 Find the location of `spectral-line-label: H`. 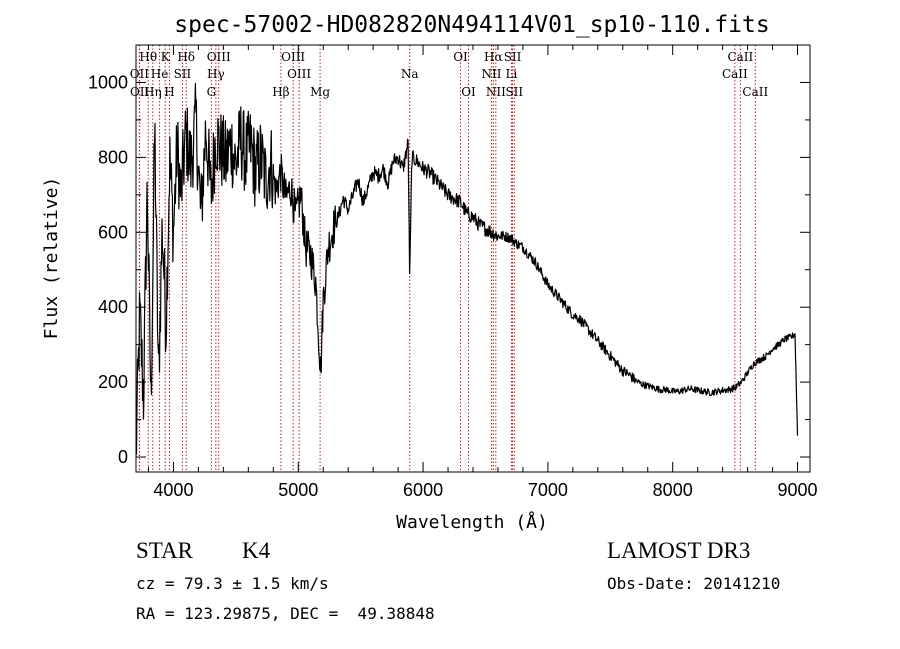

spectral-line-label: H is located at coordinates (169, 92).